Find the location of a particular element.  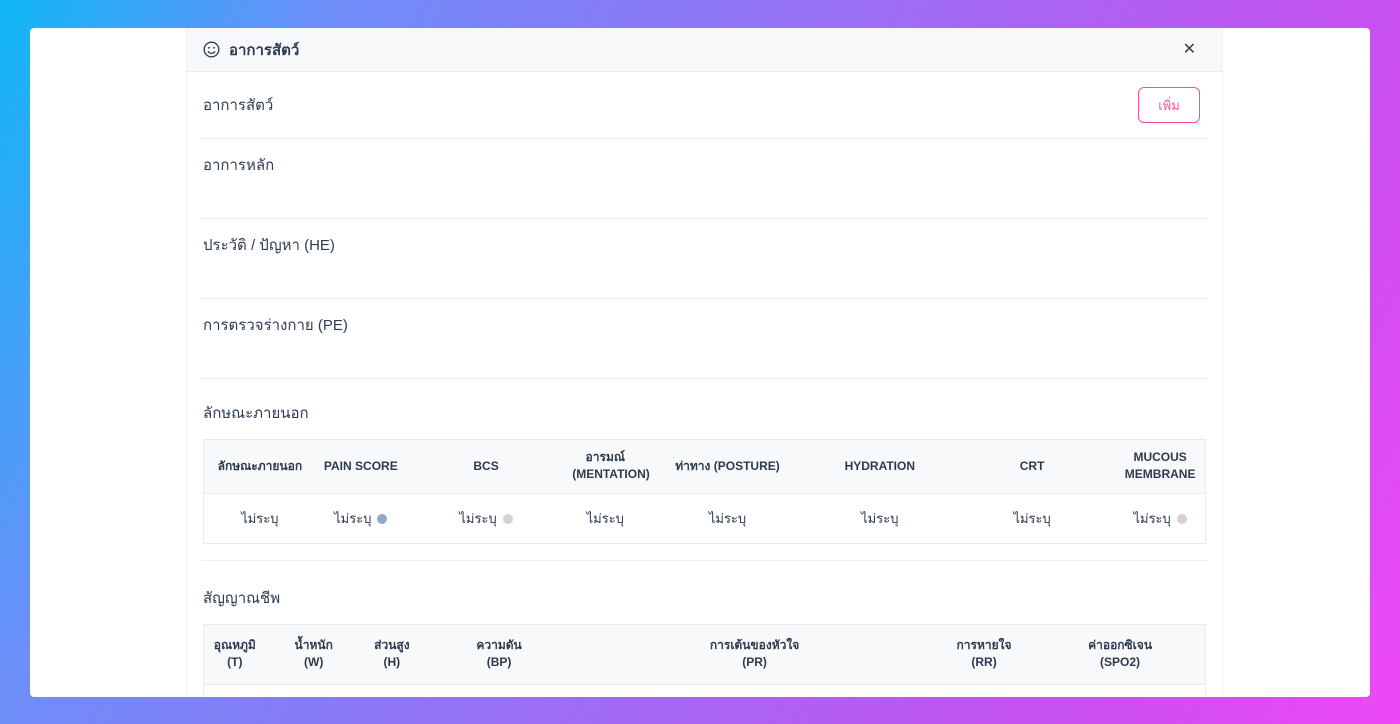

column-header: น้ำหนัก (W) is located at coordinates (313, 654).